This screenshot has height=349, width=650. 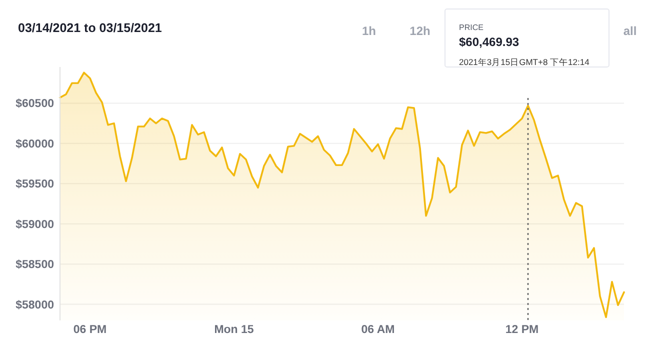 I want to click on y-tick-label: $59500, so click(x=35, y=184).